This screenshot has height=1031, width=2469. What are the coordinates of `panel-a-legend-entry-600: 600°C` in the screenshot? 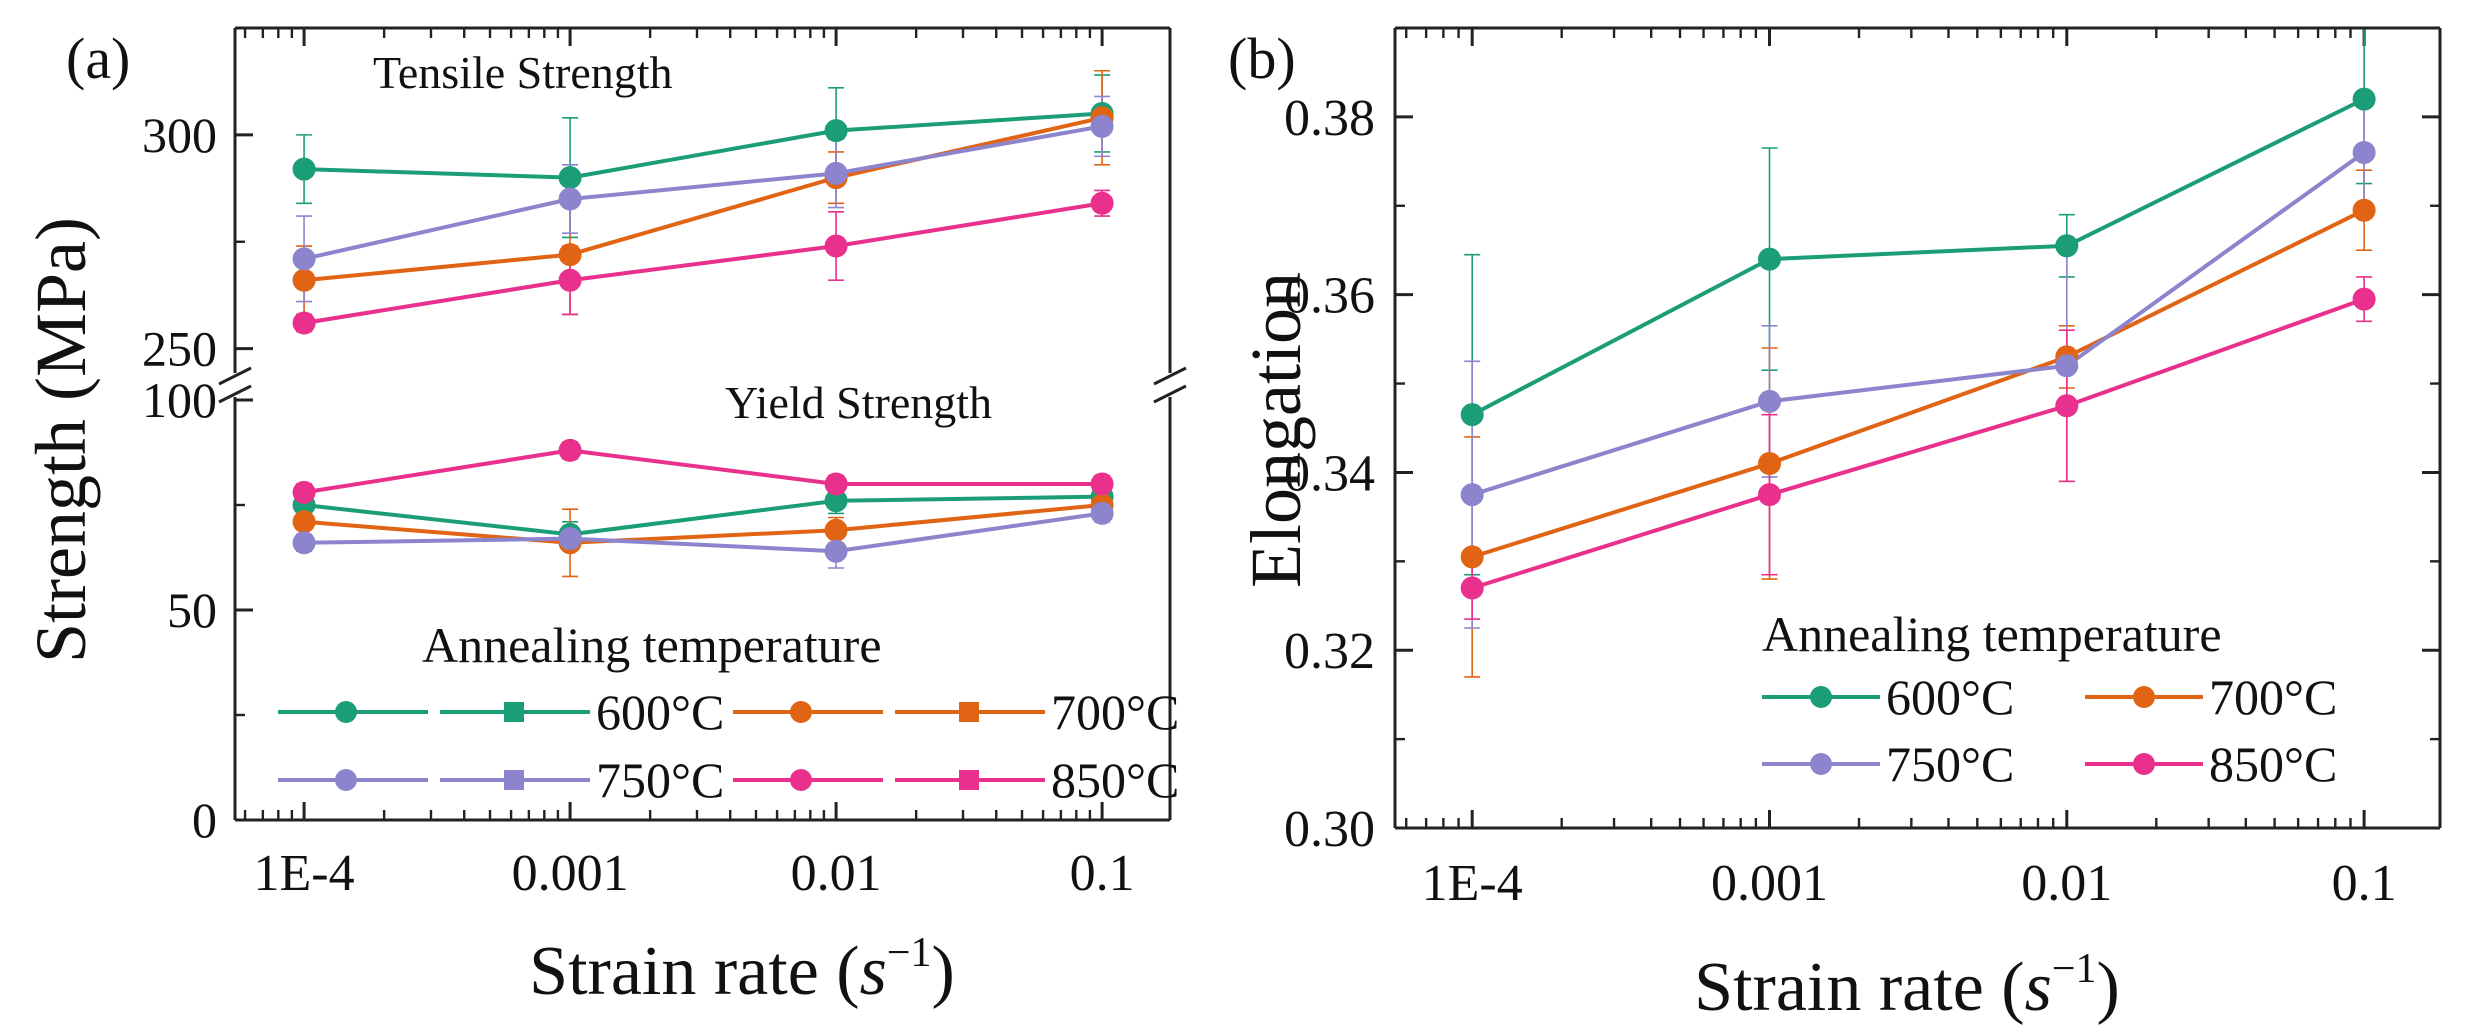 It's located at (501, 712).